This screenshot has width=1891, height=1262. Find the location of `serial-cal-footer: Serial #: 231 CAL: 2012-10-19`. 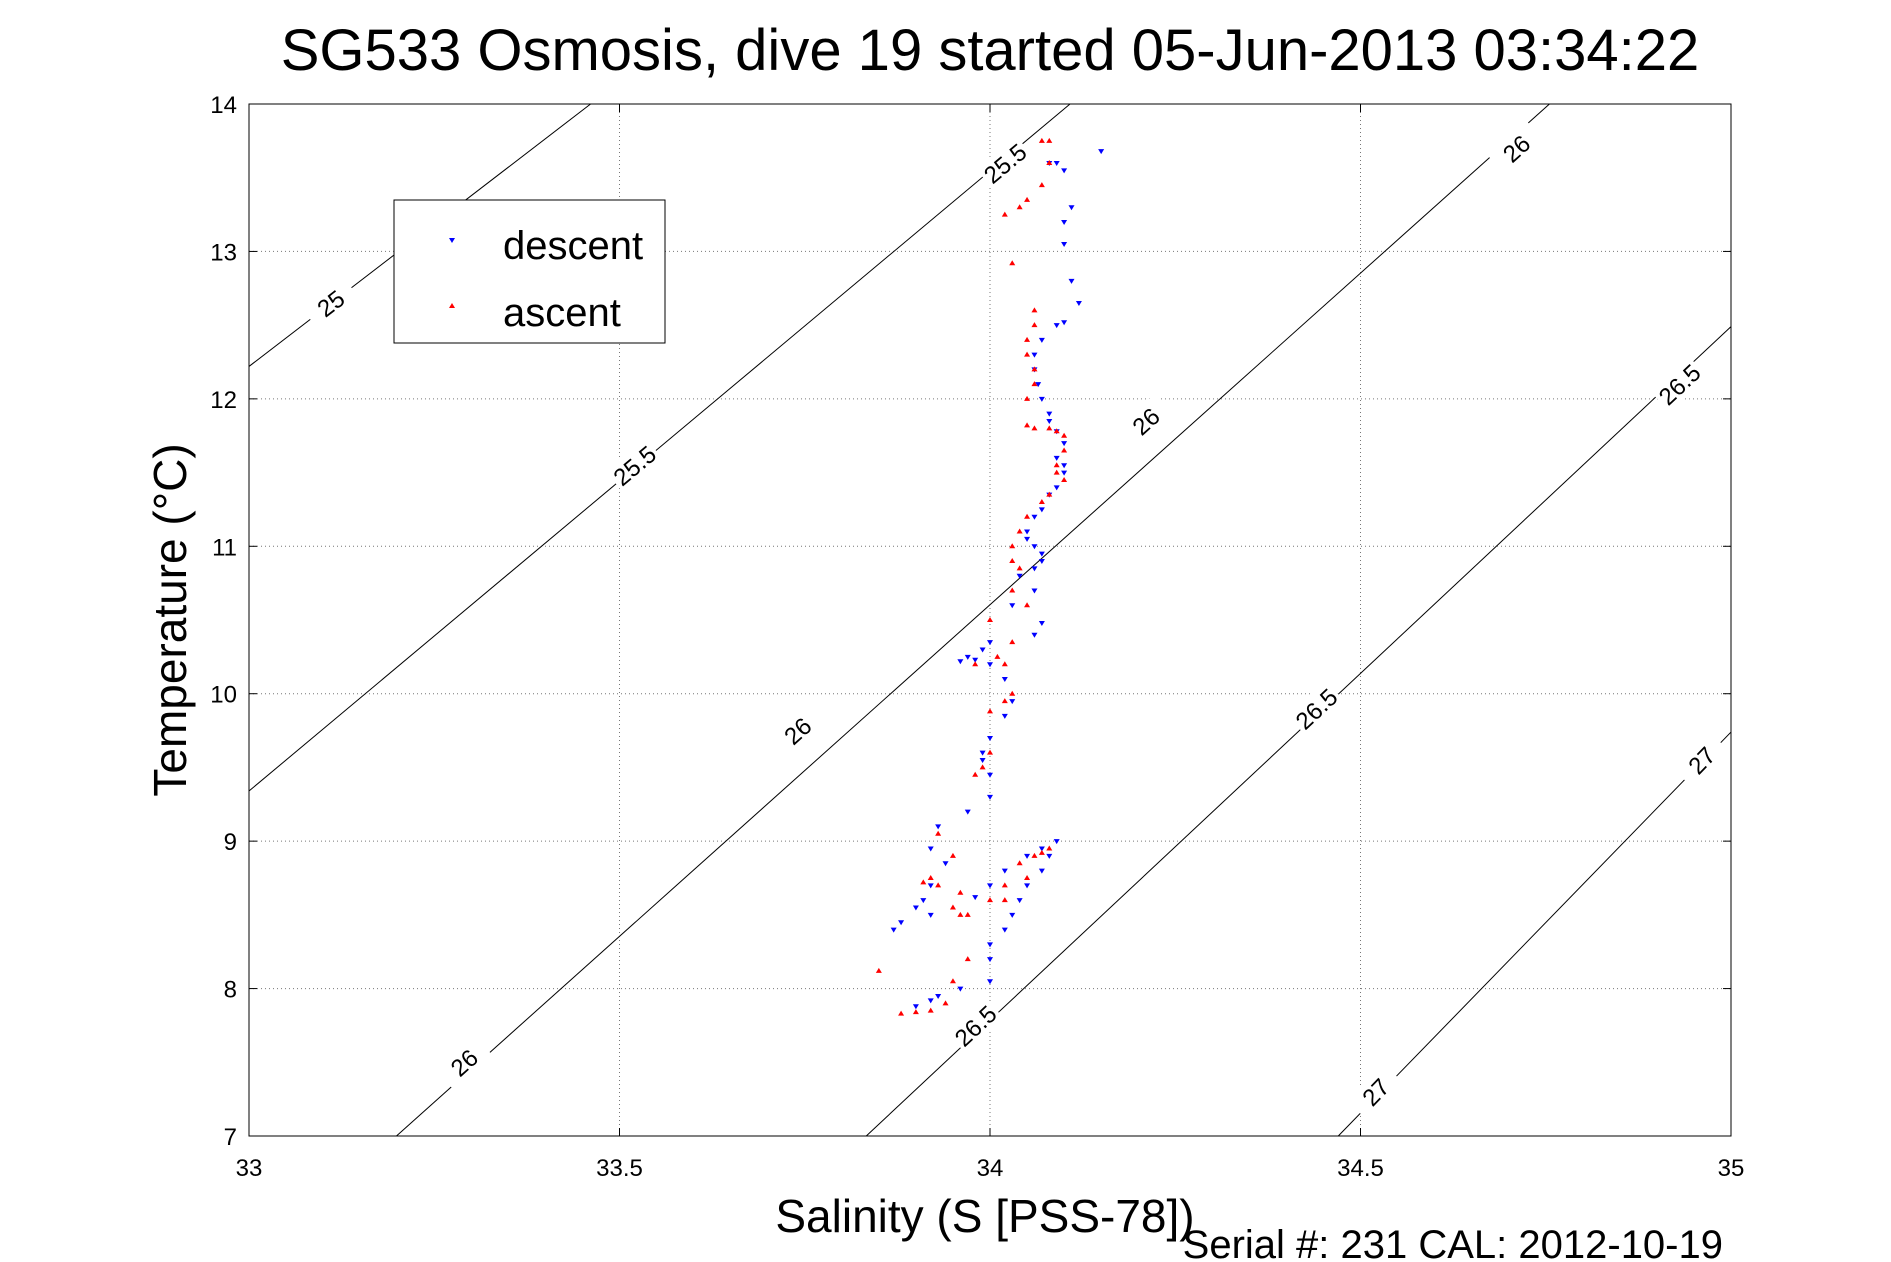

serial-cal-footer: Serial #: 231 CAL: 2012-10-19 is located at coordinates (1453, 1242).